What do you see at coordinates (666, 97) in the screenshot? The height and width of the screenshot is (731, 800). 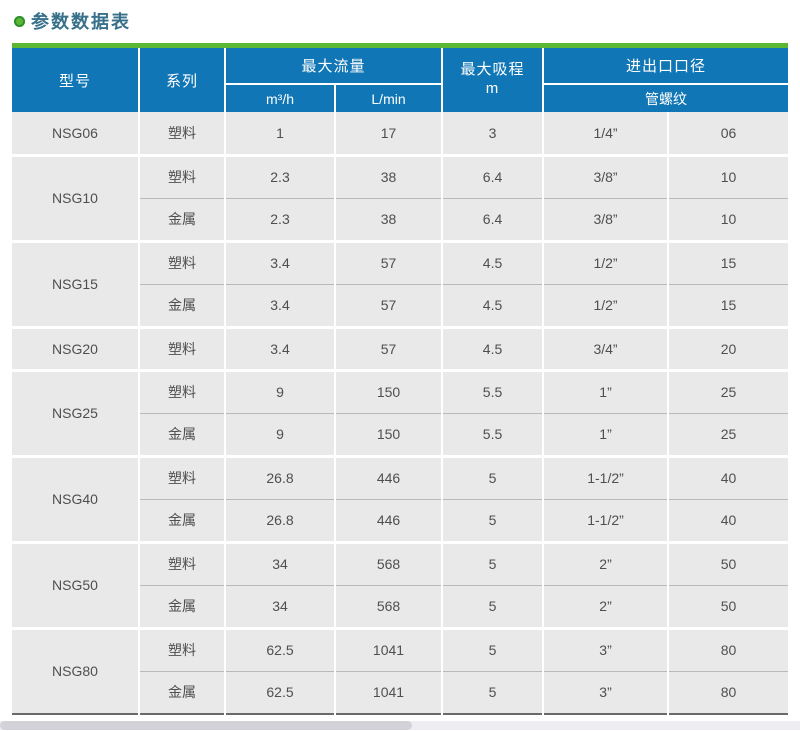 I see `col-header-thread: 管螺纹` at bounding box center [666, 97].